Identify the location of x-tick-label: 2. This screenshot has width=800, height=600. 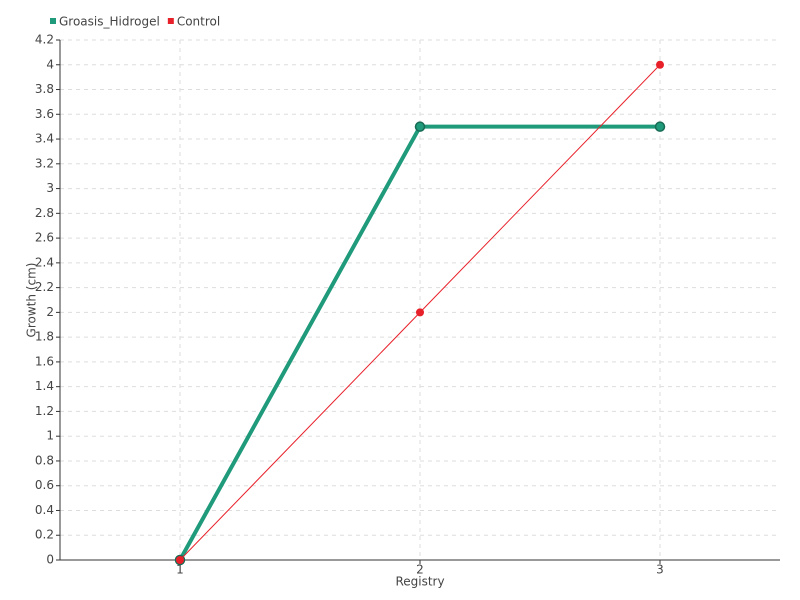
(420, 570).